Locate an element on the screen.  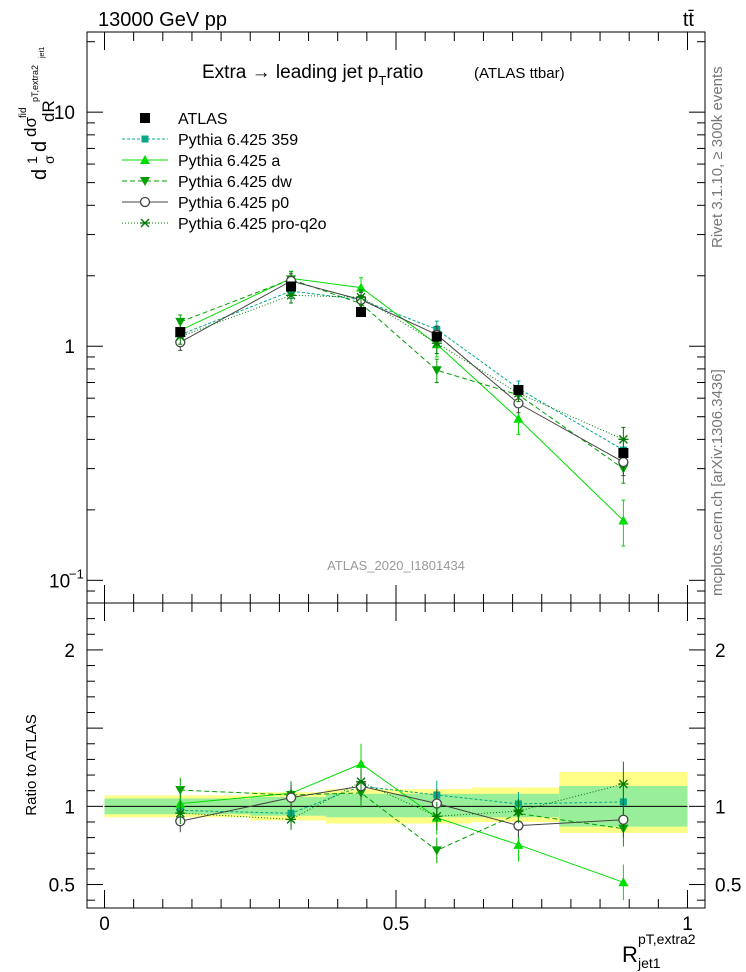
x-tick-label: 0.5 is located at coordinates (396, 924).